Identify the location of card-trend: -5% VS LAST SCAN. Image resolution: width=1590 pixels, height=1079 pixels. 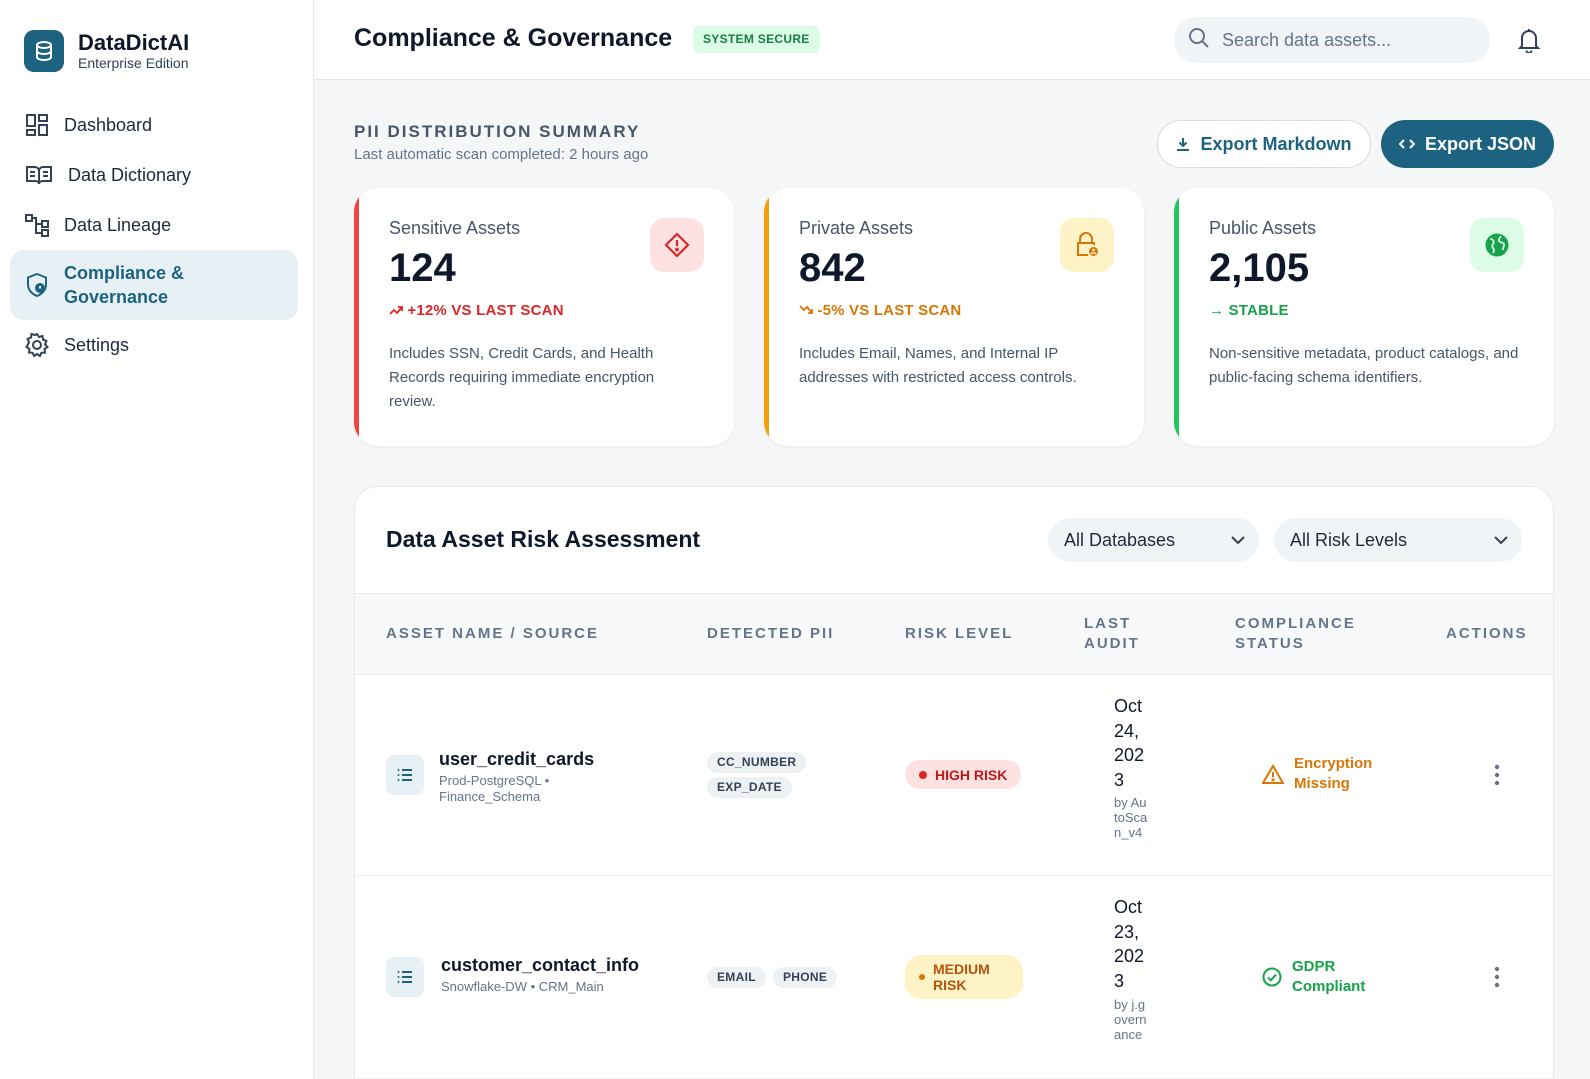
(880, 310).